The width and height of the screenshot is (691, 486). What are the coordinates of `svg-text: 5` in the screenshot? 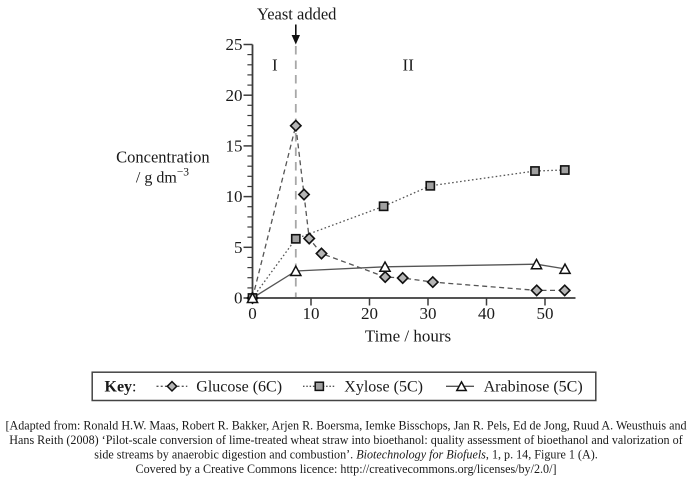 It's located at (238, 247).